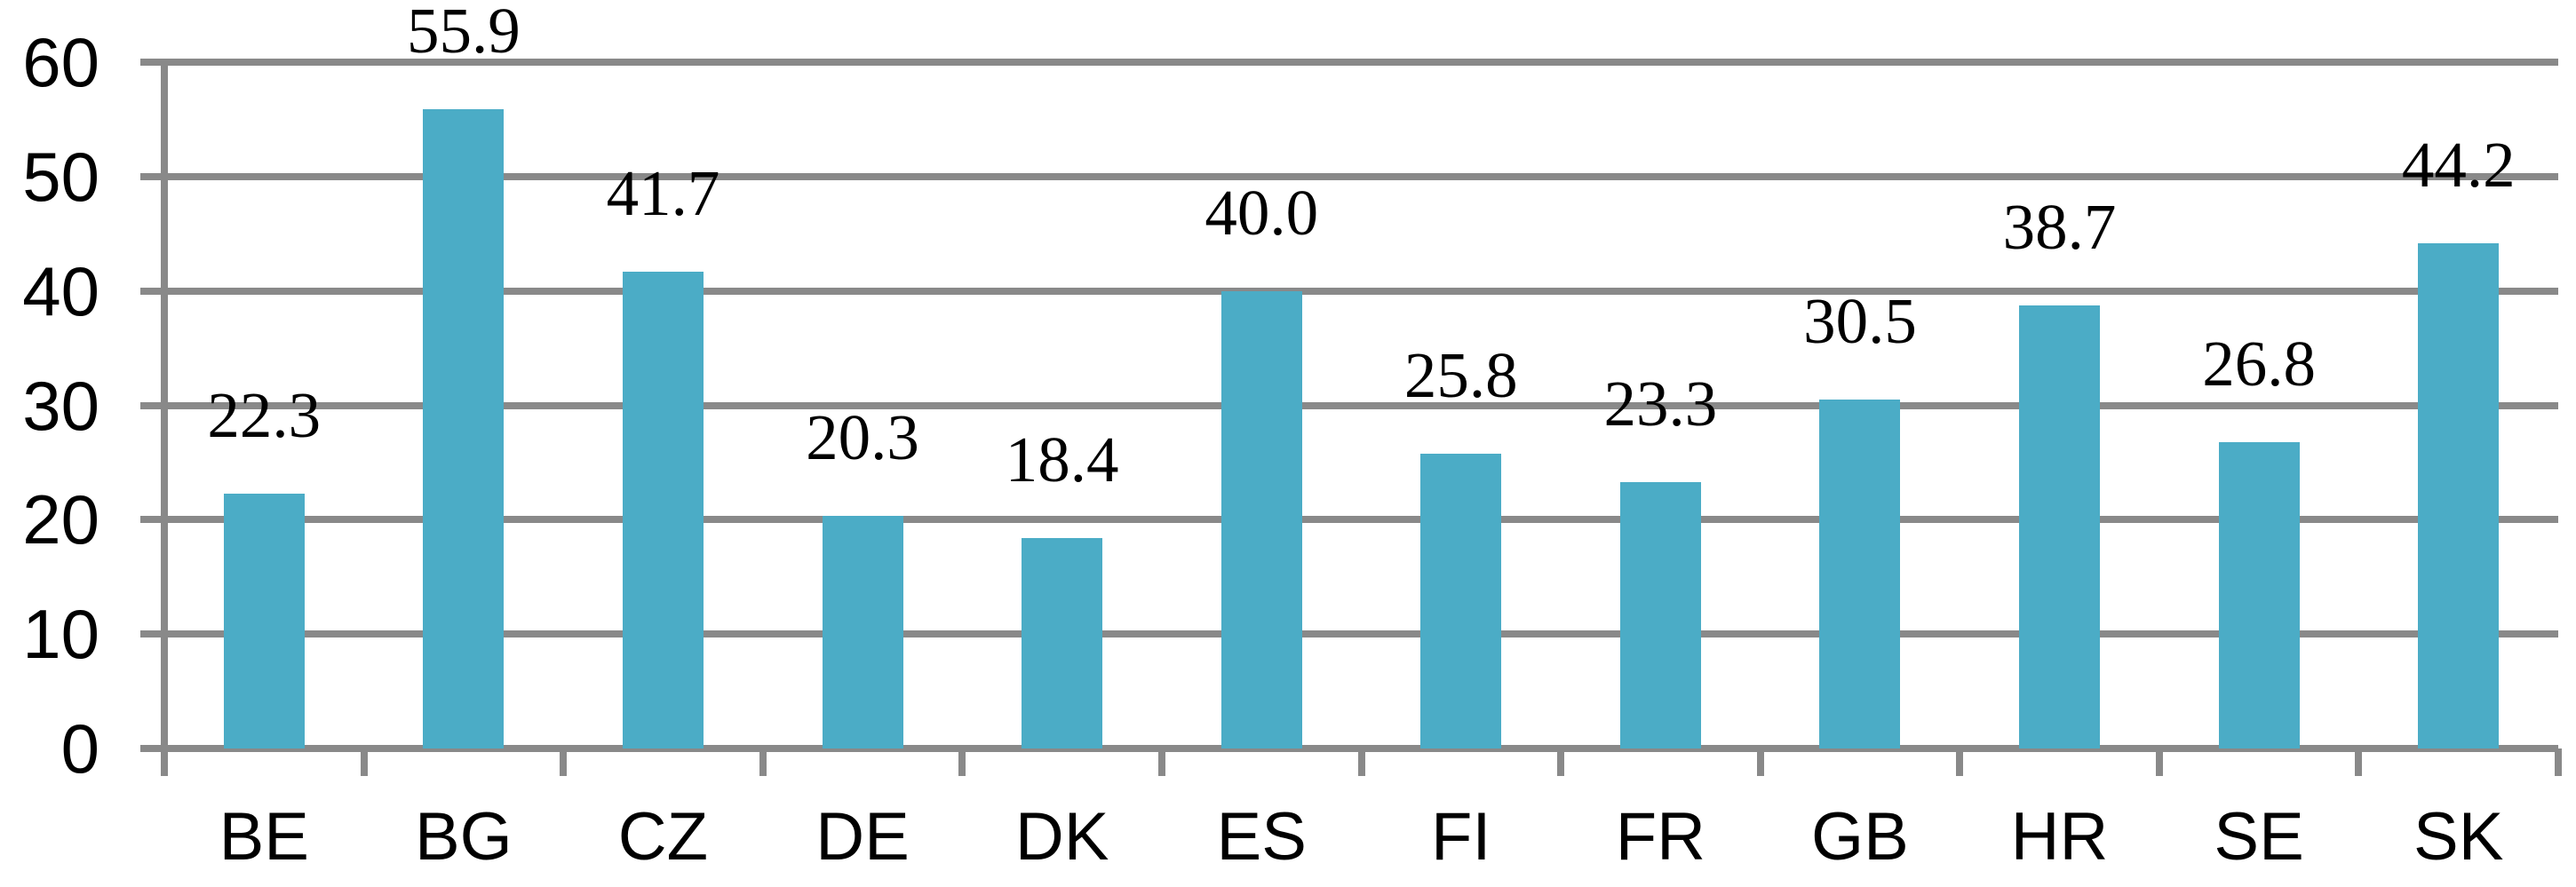 The image size is (2576, 887). Describe the element at coordinates (60, 62) in the screenshot. I see `y-tick-label: 60` at that location.